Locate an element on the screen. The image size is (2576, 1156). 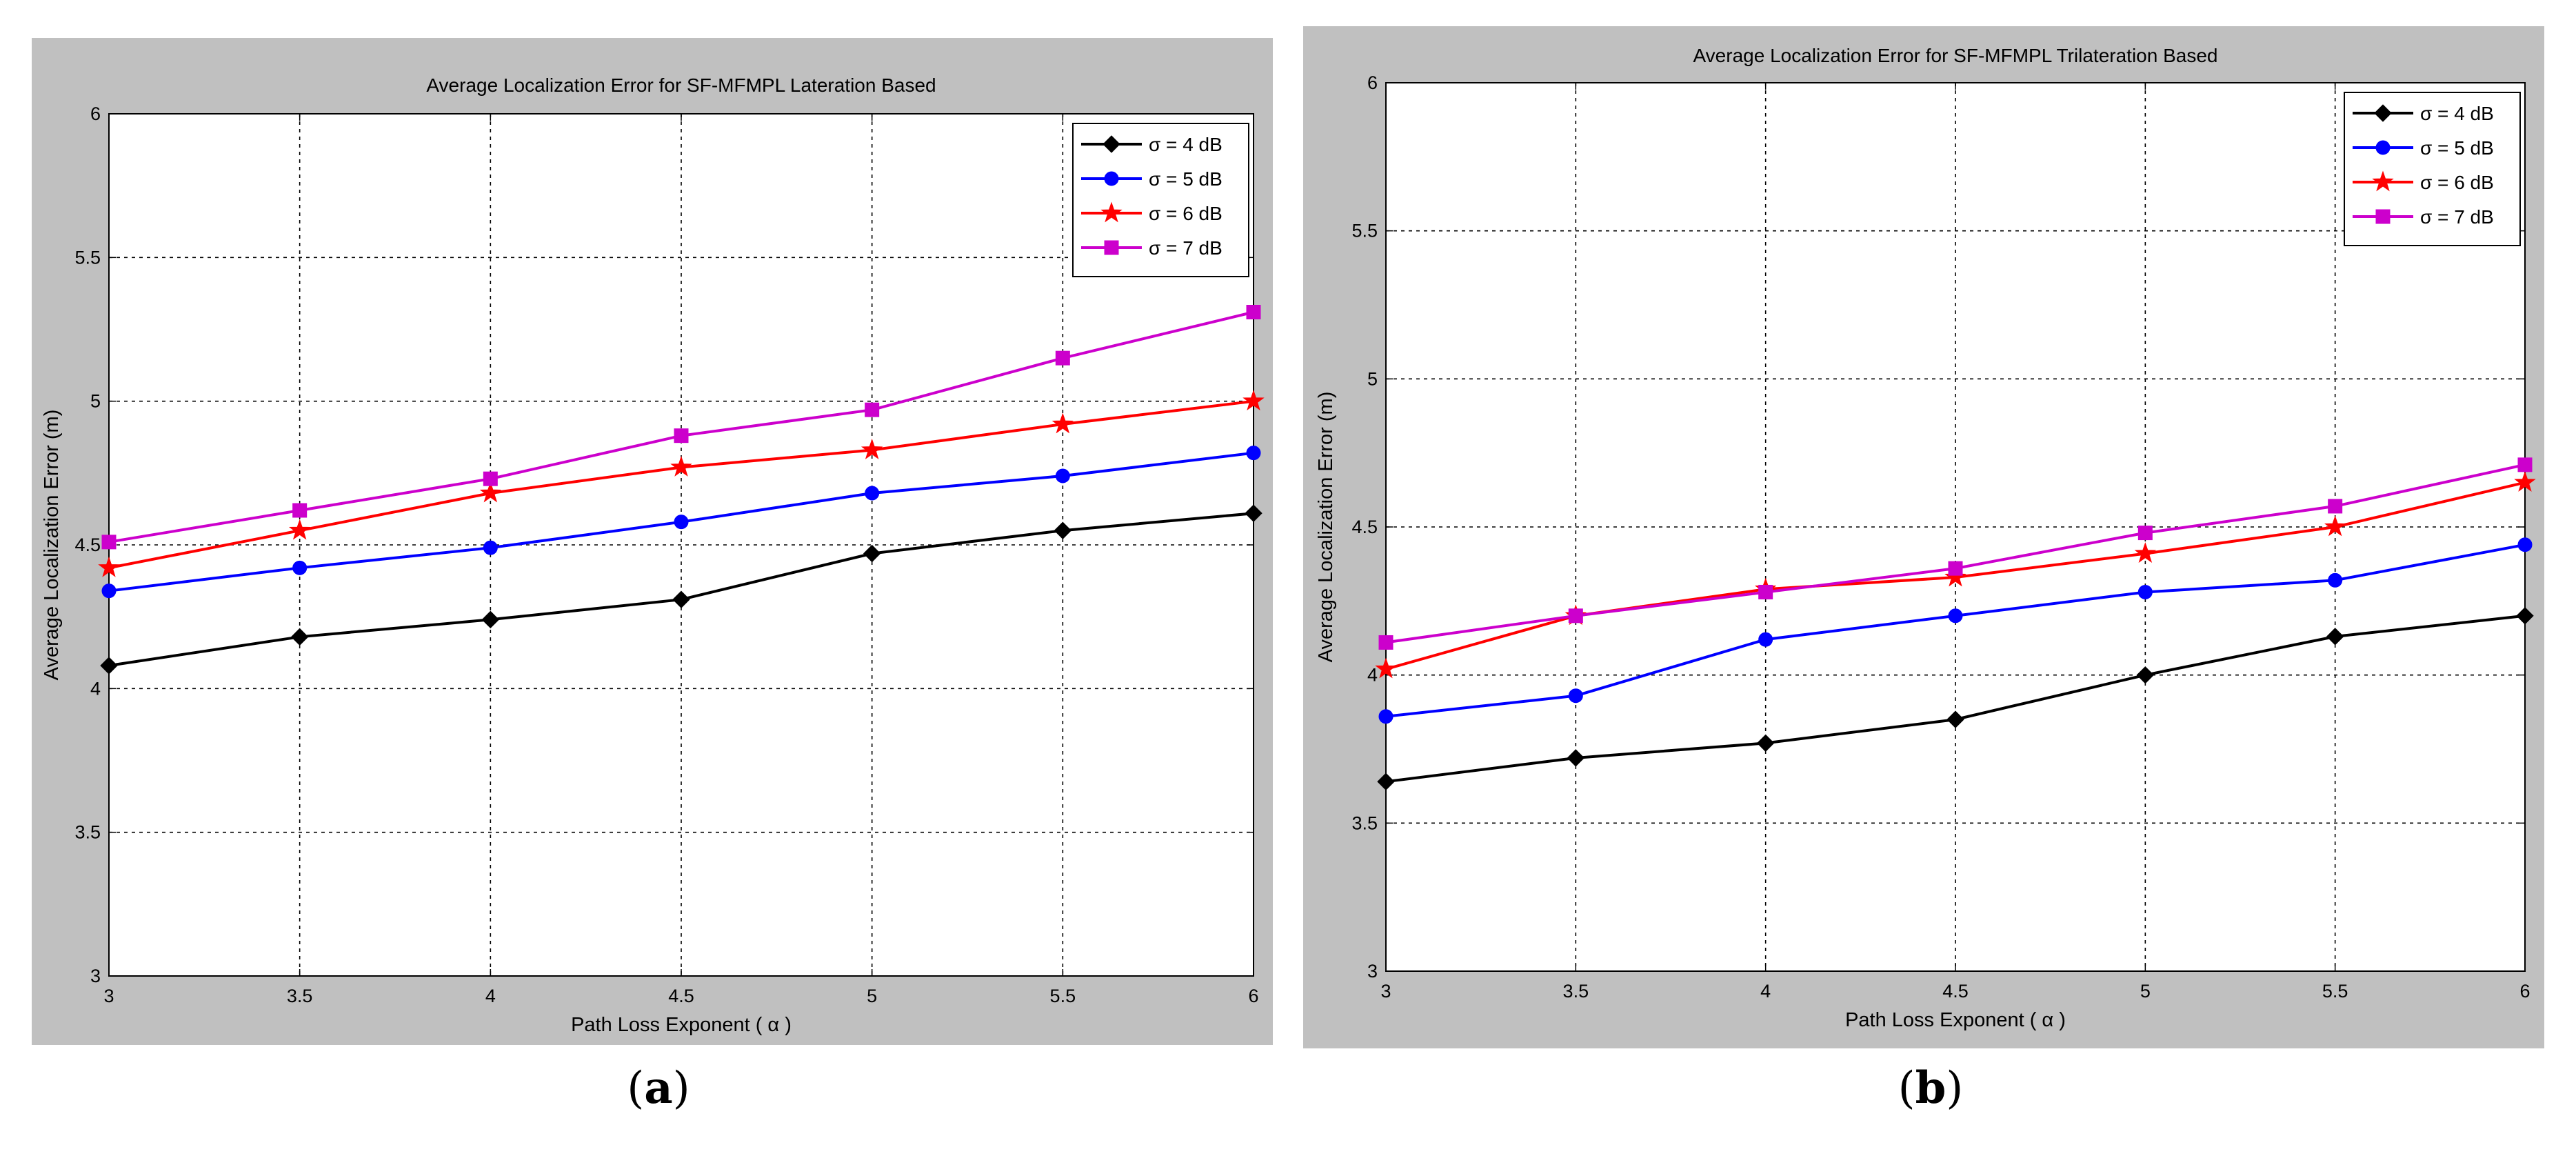
subfigure-label-b: (b) is located at coordinates (1931, 1088).